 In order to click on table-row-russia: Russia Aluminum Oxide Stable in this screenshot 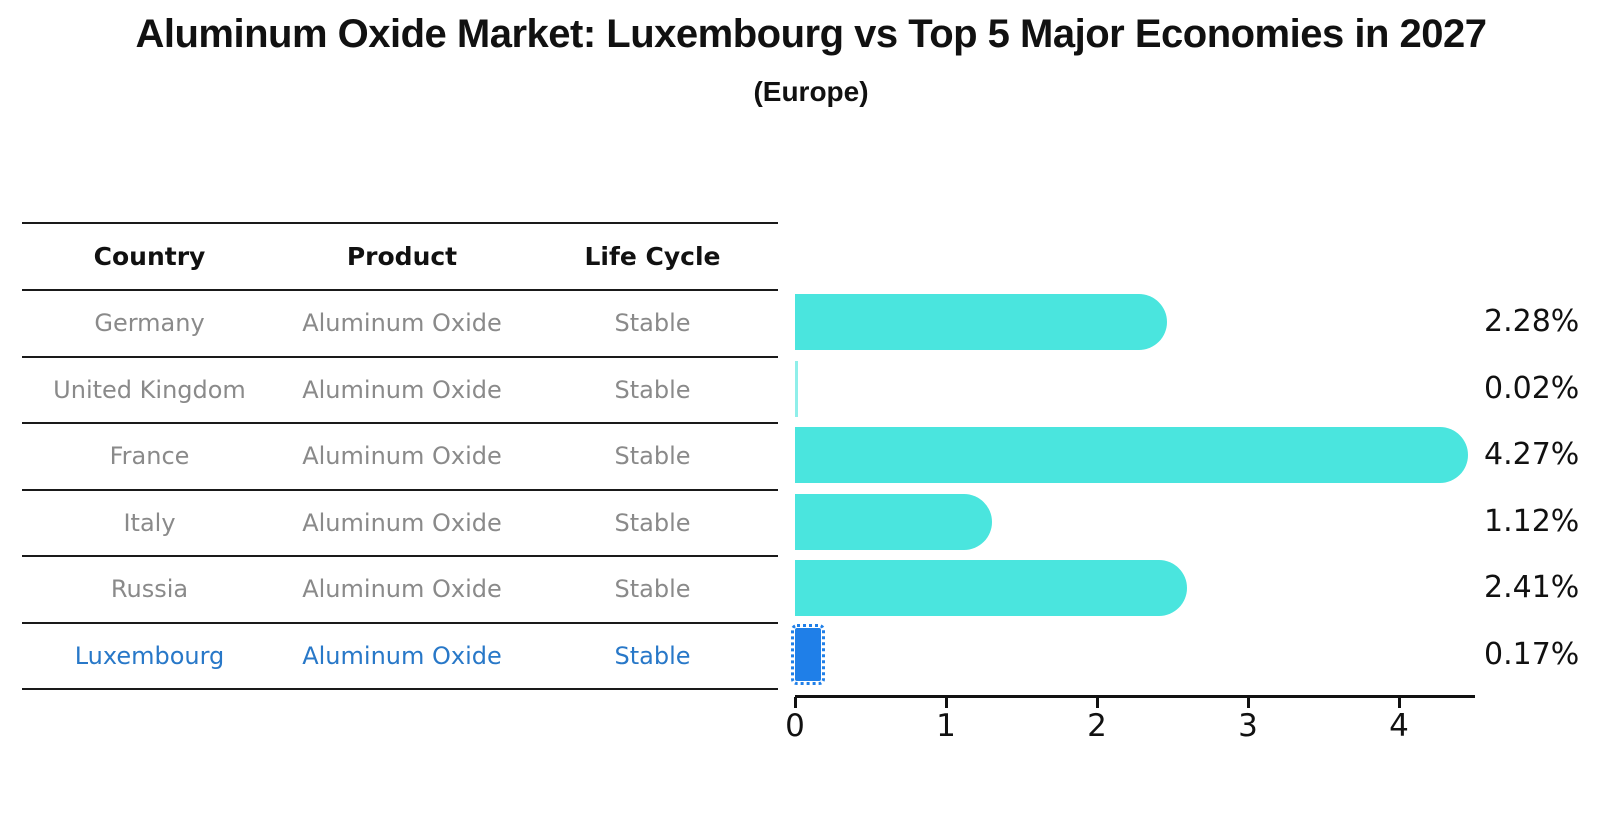, I will do `click(400, 590)`.